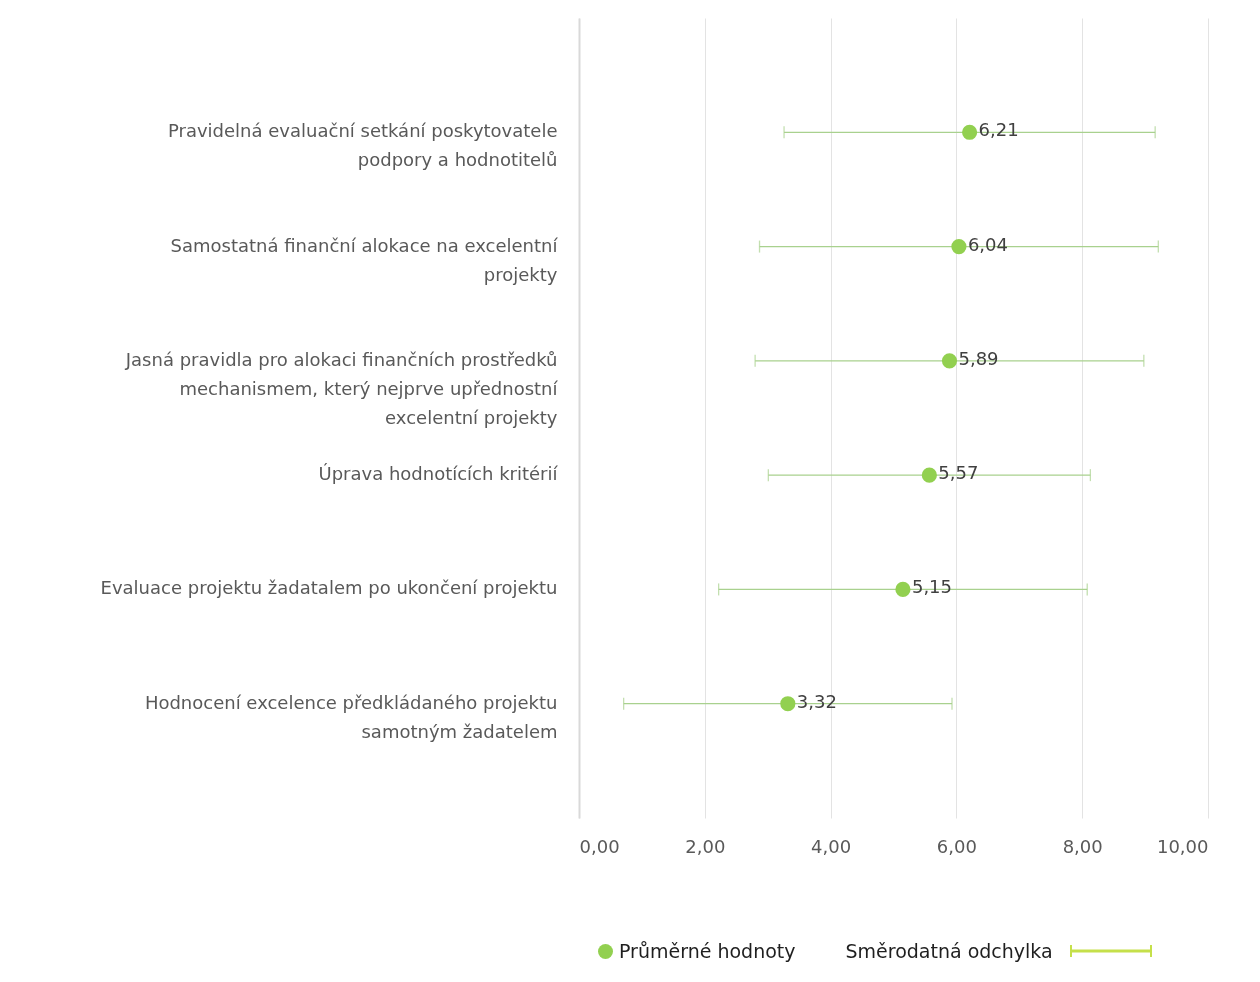 The image size is (1260, 982). Describe the element at coordinates (949, 951) in the screenshot. I see `text: Směrodatná odchylka` at that location.